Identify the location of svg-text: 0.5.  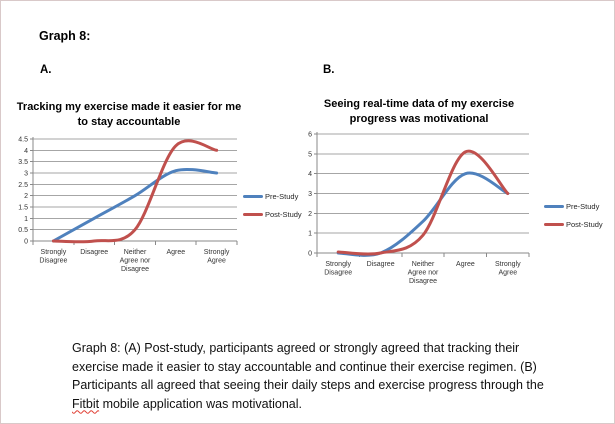
(23, 230).